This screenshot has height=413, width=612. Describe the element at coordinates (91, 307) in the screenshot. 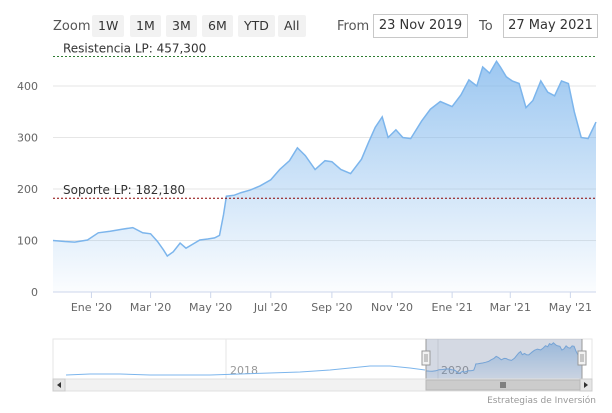

I see `x-tick-label: Ene '20` at that location.